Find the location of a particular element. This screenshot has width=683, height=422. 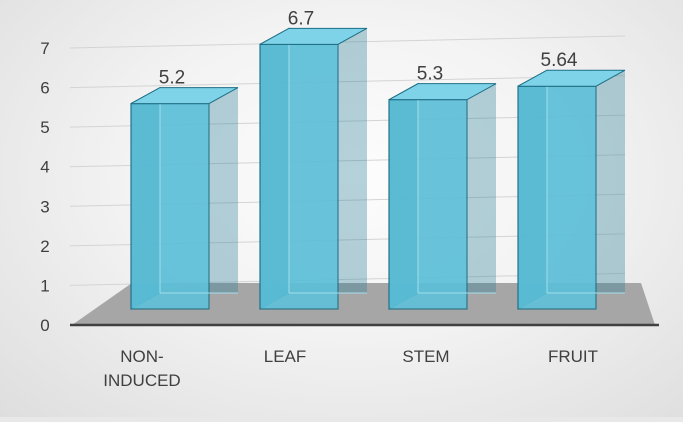

y-tick-label-2: 2 is located at coordinates (44, 246).